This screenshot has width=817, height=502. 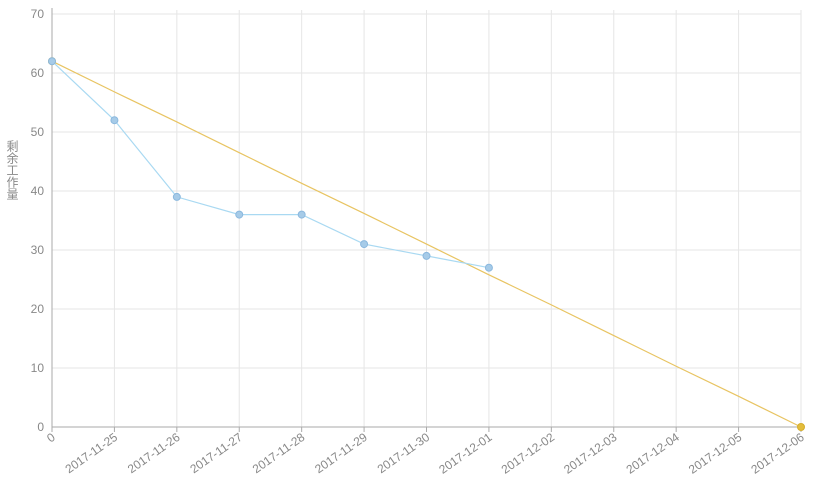 I want to click on y-tick-label: 70, so click(x=38, y=14).